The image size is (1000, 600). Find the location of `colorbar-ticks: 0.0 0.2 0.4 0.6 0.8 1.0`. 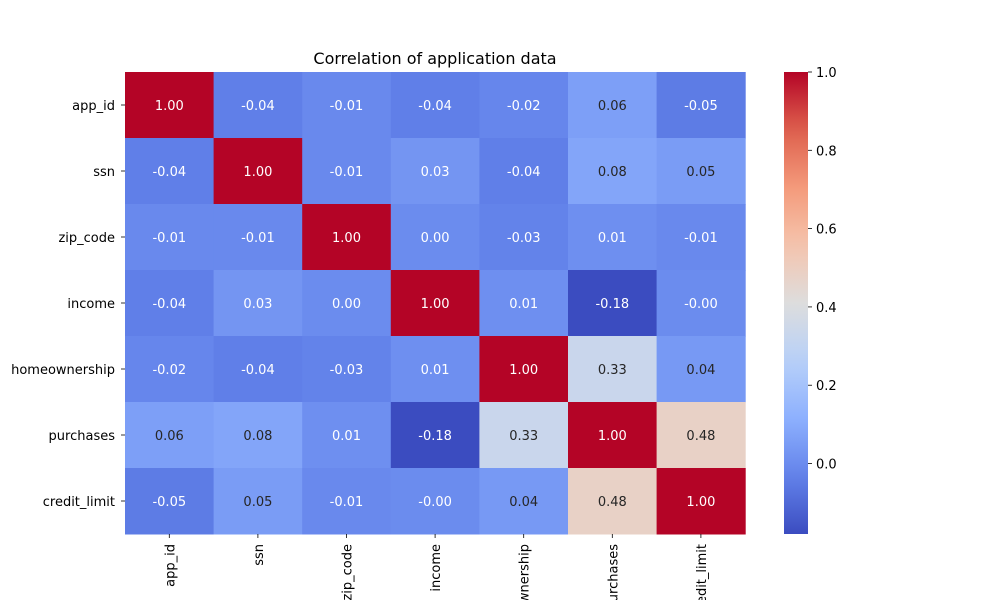

colorbar-ticks: 0.0 0.2 0.4 0.6 0.8 1.0 is located at coordinates (822, 269).